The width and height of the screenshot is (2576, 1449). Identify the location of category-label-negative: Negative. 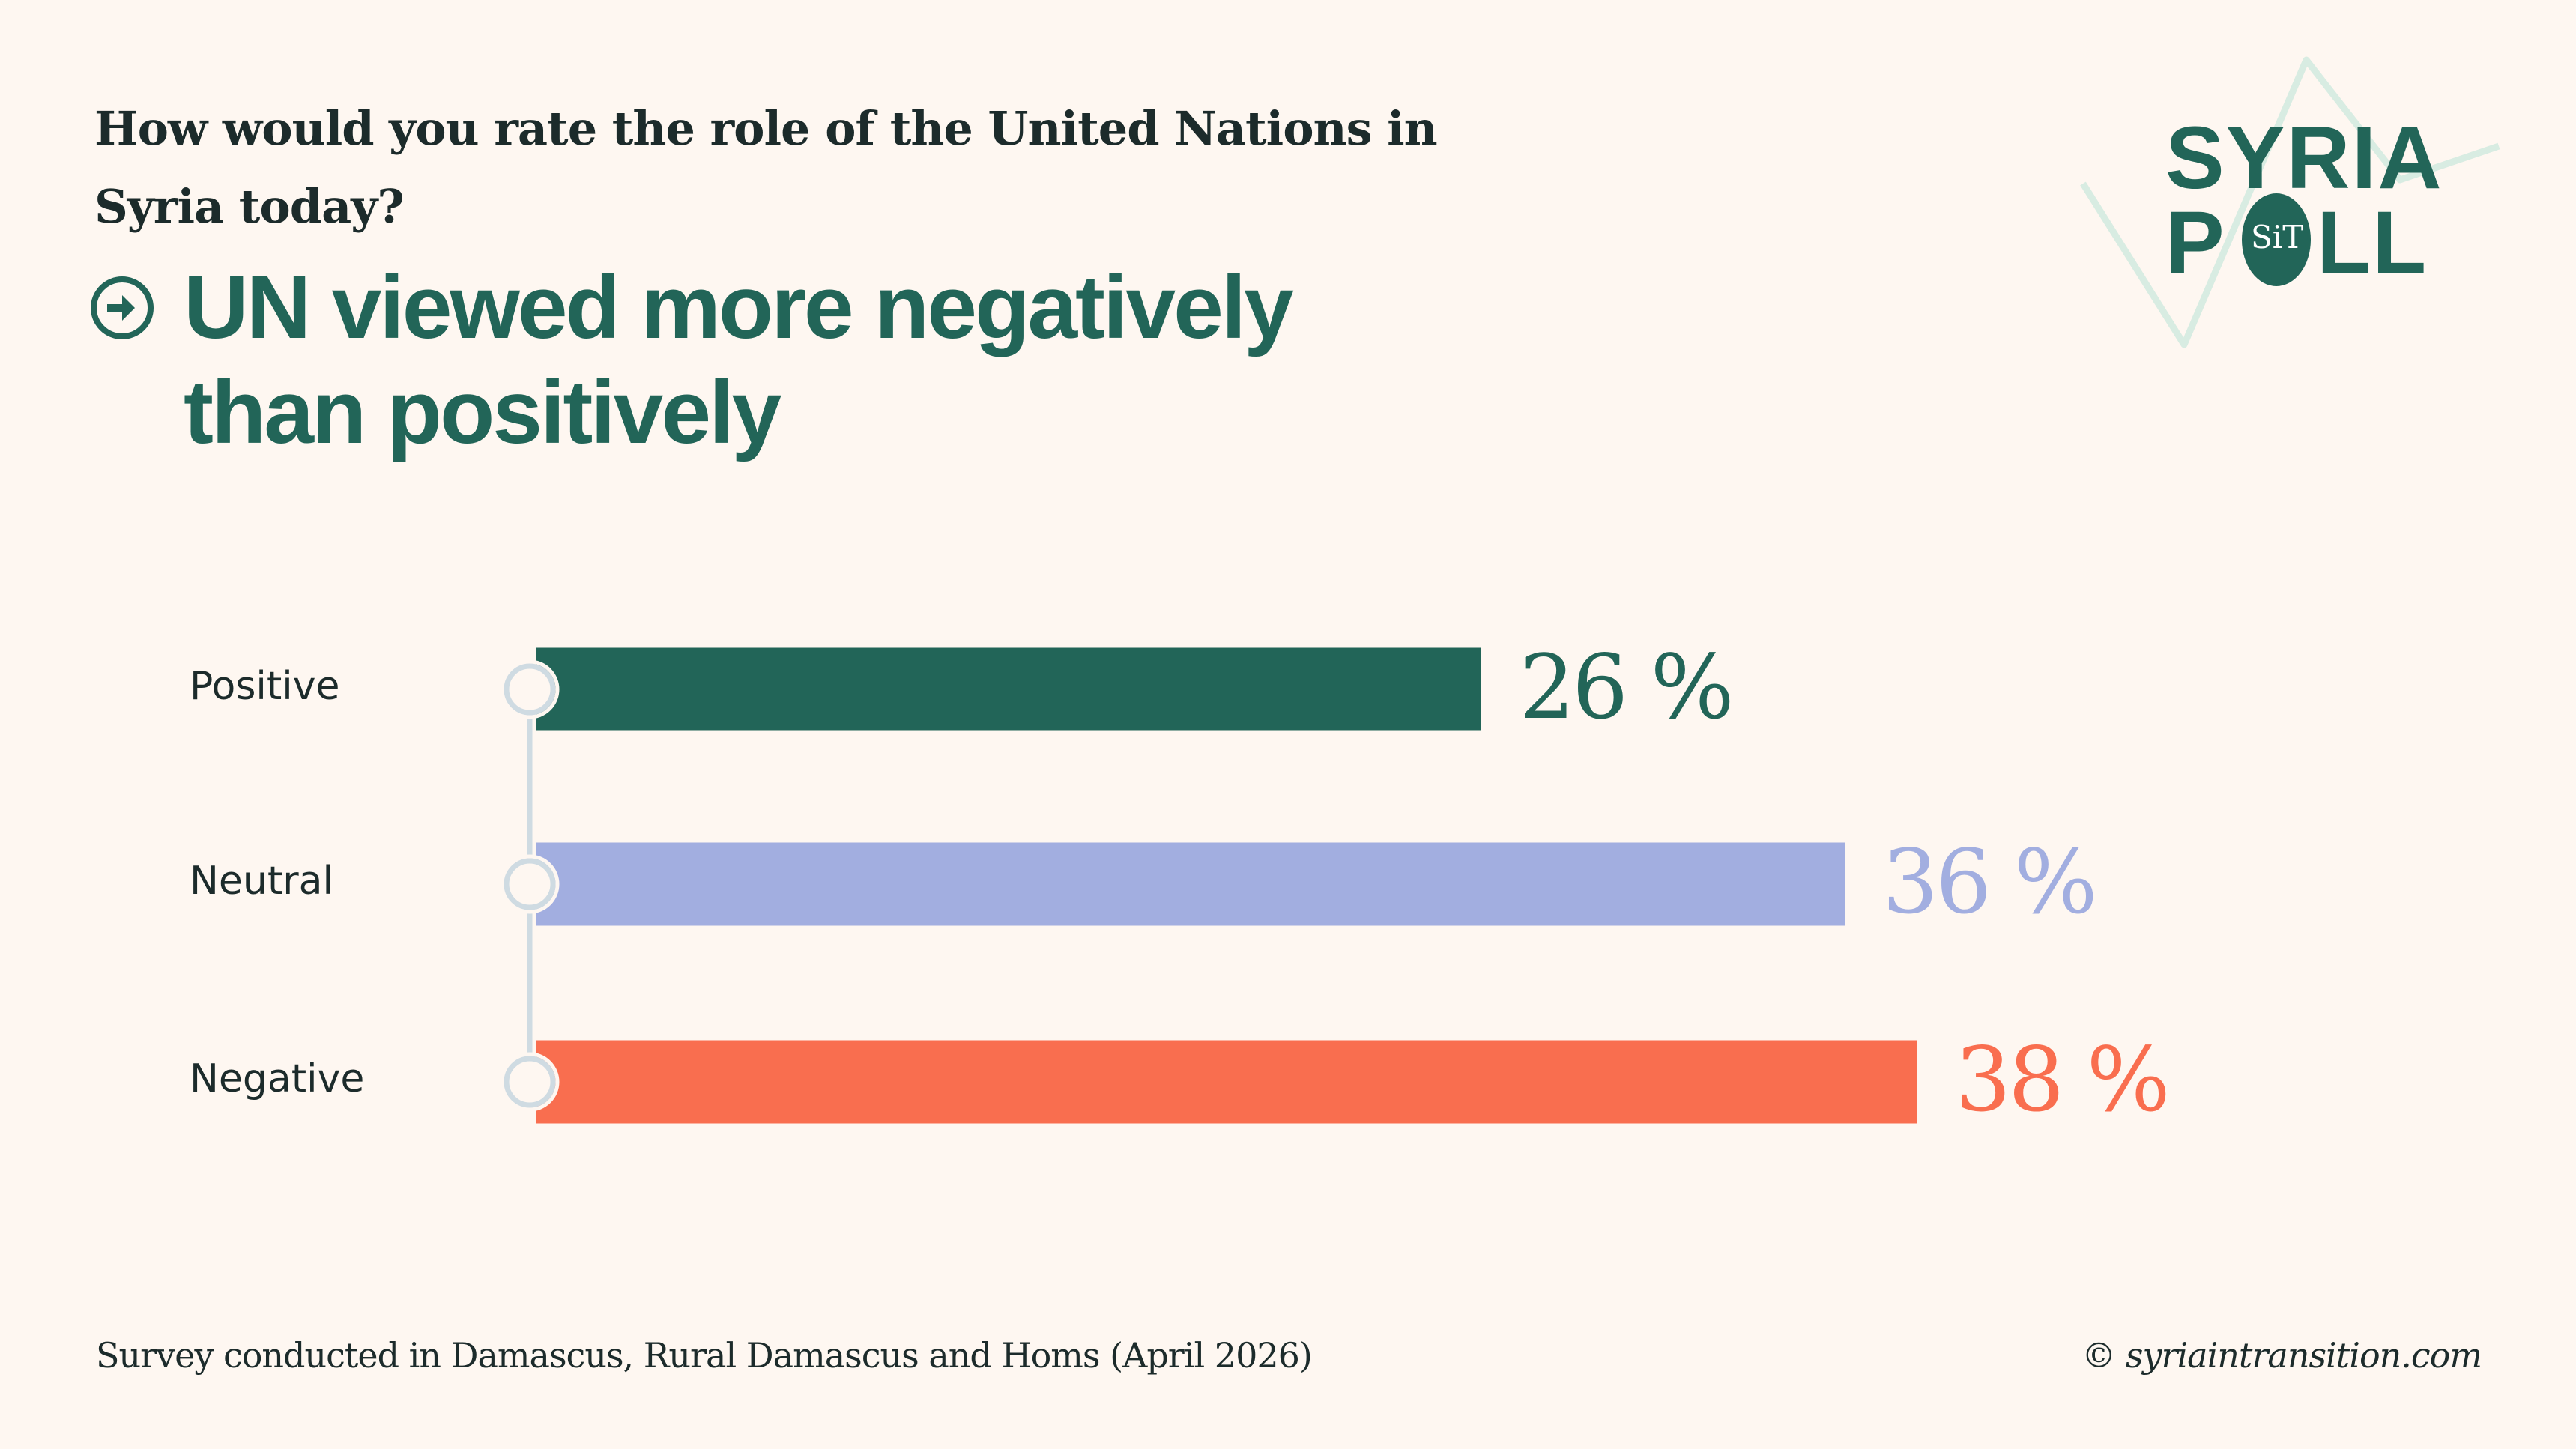
(277, 1078).